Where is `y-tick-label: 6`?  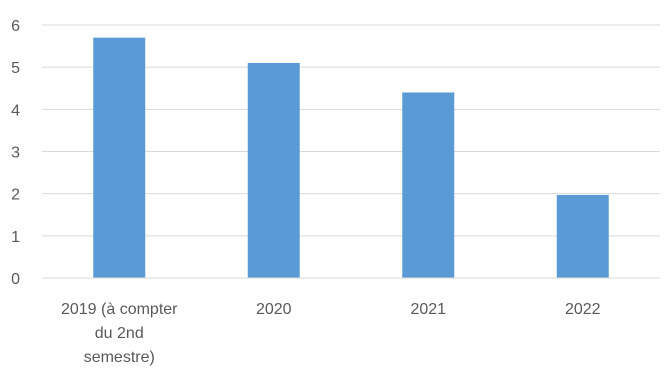 y-tick-label: 6 is located at coordinates (15, 26).